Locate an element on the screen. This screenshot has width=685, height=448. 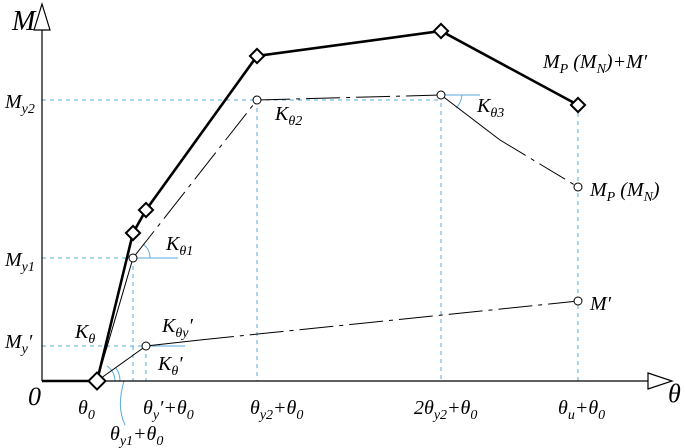
label: MP (MN) is located at coordinates (624, 192).